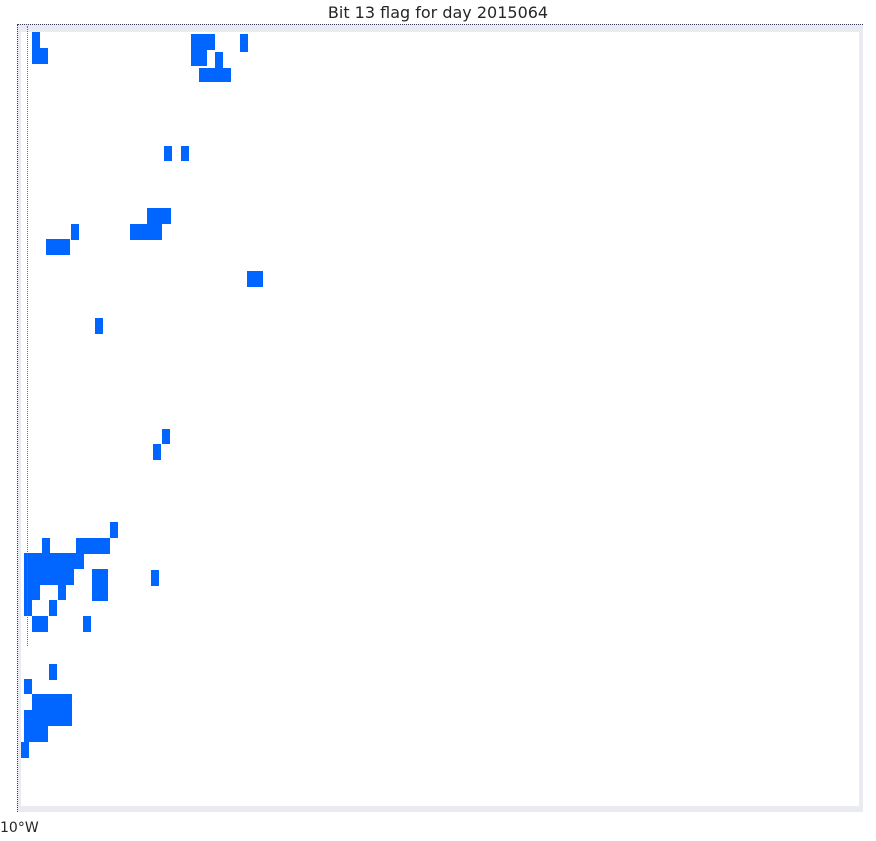 This screenshot has height=841, width=876. I want to click on coastline-west, so click(17, 418).